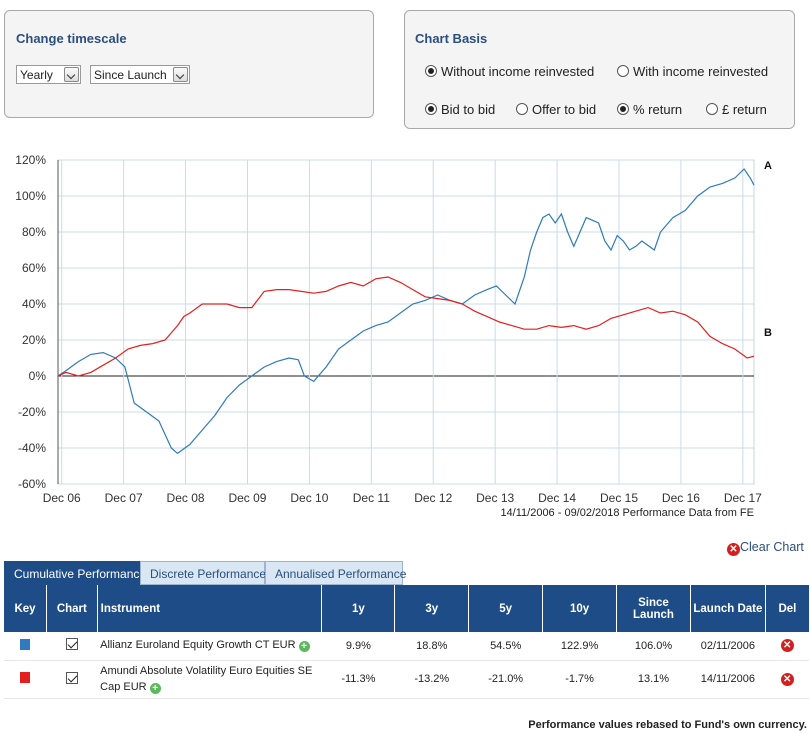 This screenshot has height=733, width=810. I want to click on x-tick-label: Dec 11, so click(371, 498).